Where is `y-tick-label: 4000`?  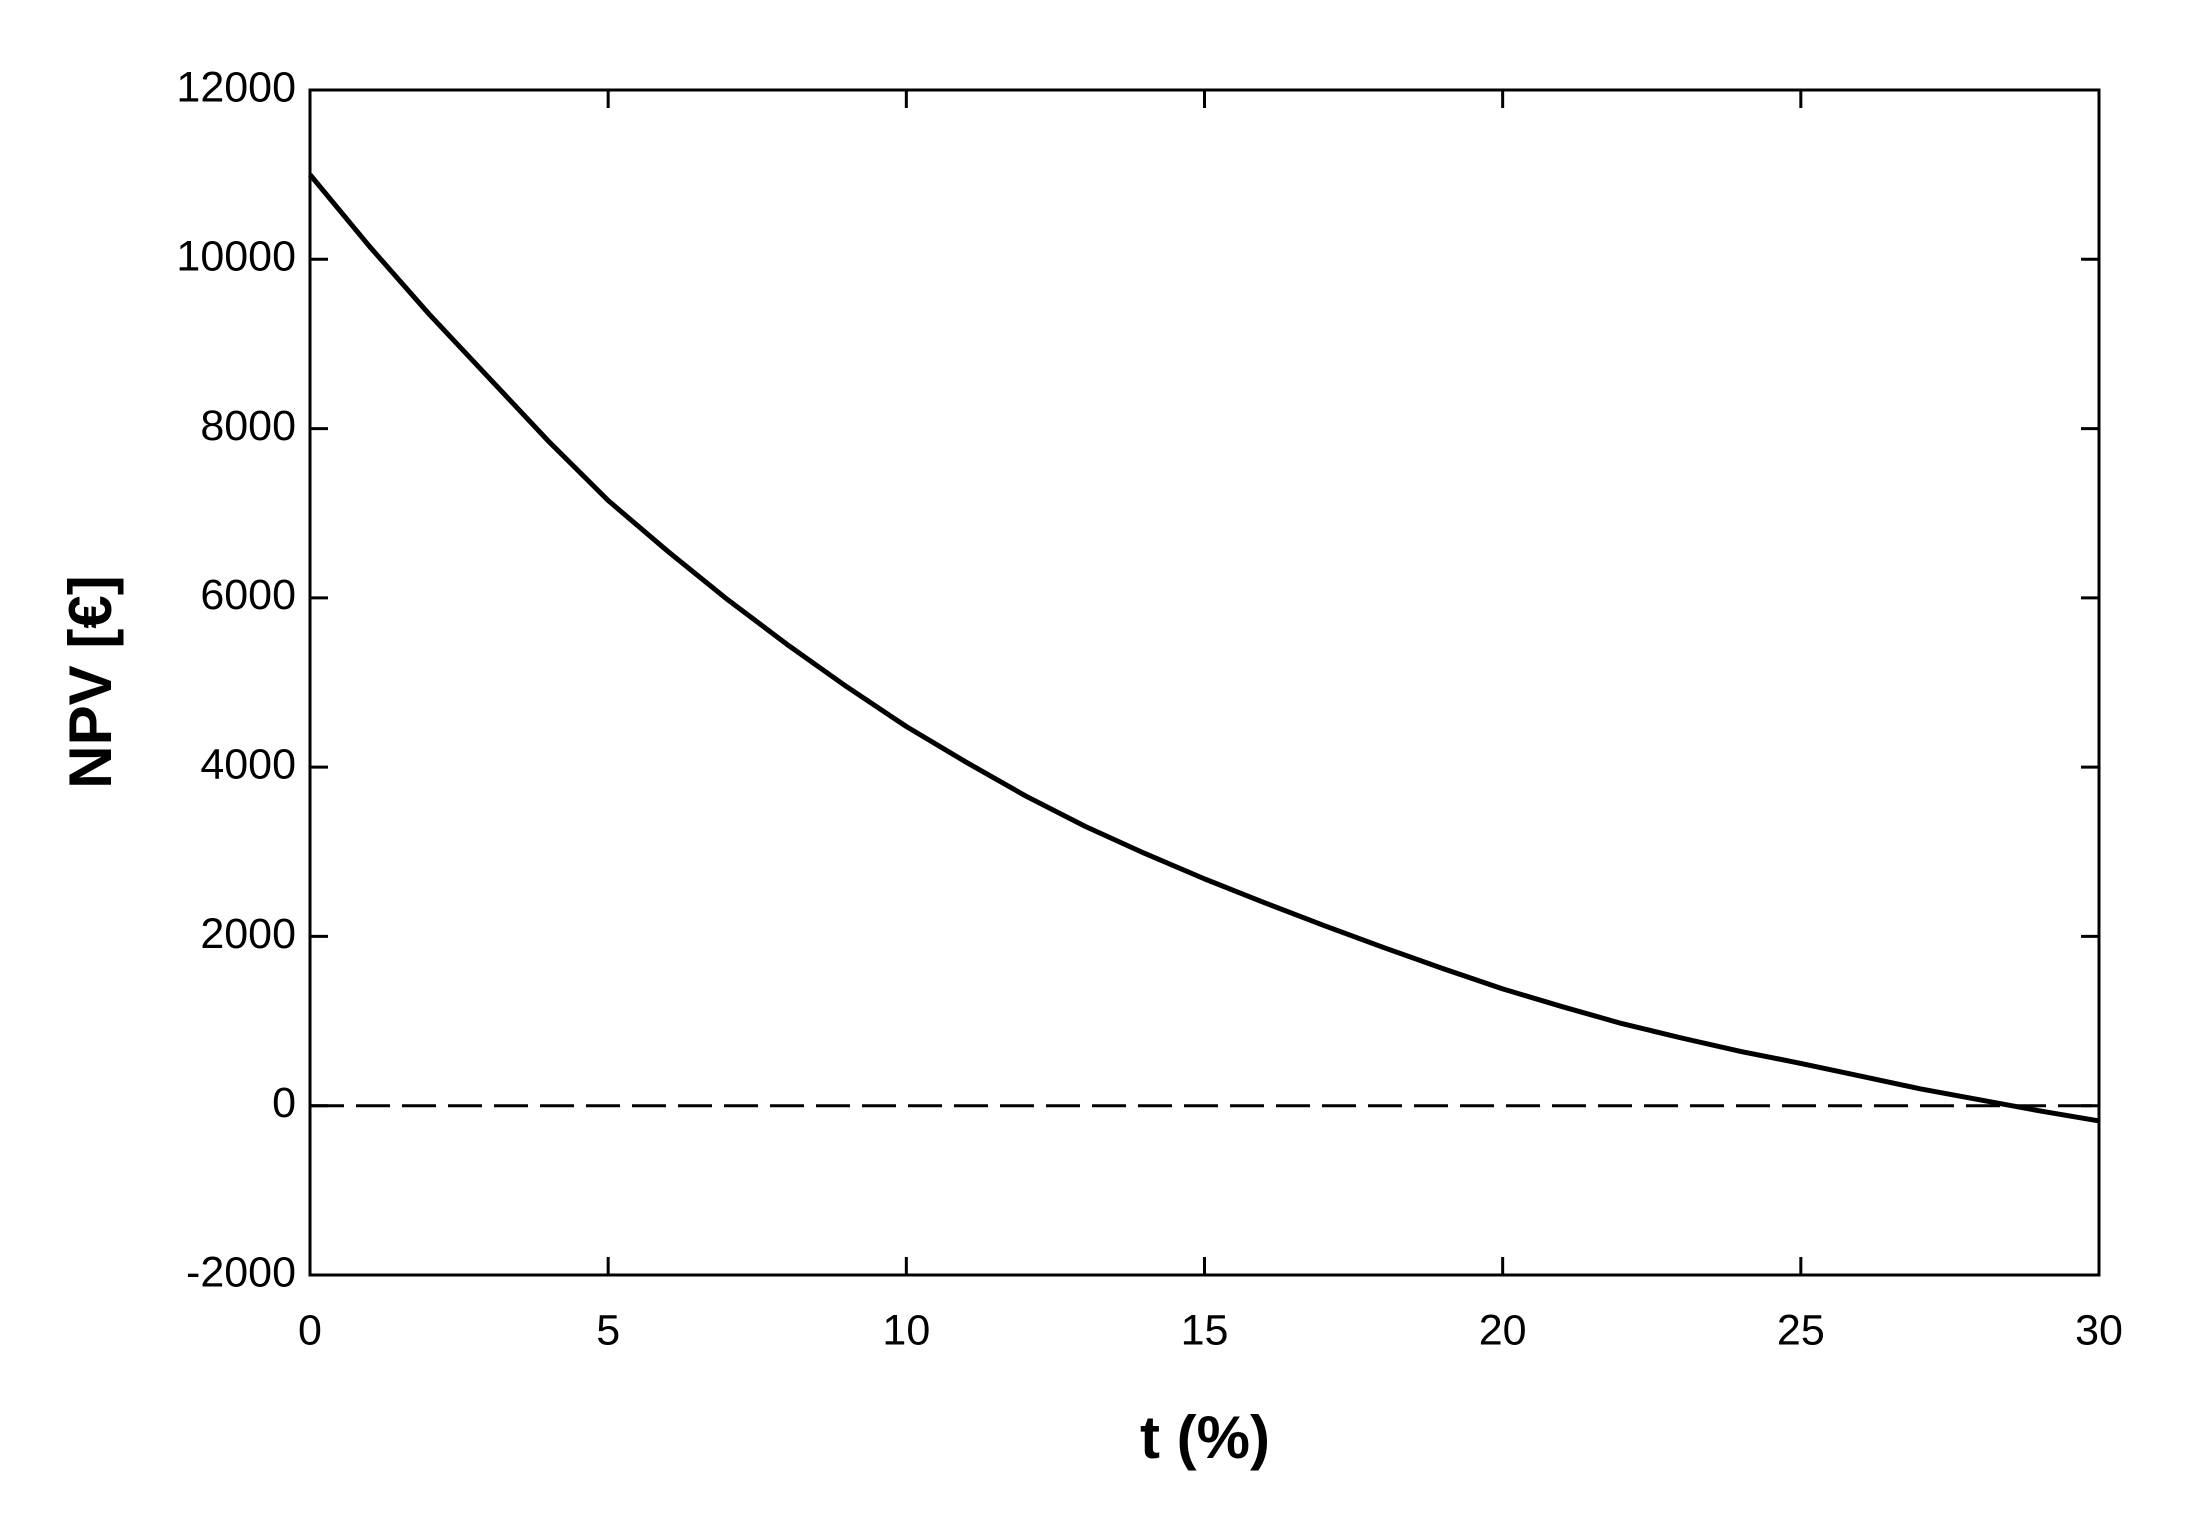 y-tick-label: 4000 is located at coordinates (248, 765).